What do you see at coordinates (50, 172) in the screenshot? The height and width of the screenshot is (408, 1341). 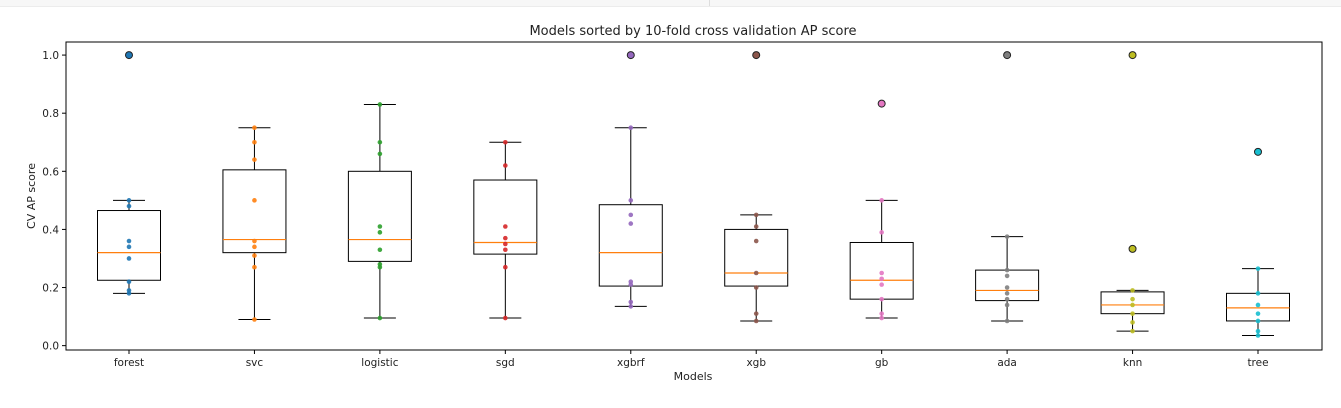 I see `y-tick-label: 0.6` at bounding box center [50, 172].